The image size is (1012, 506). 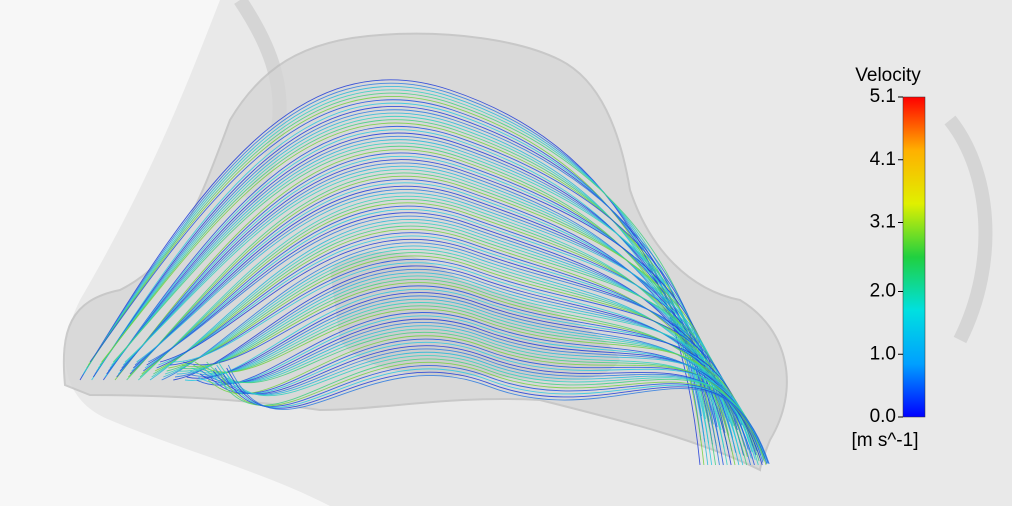 What do you see at coordinates (883, 222) in the screenshot?
I see `tick-label: 3.1` at bounding box center [883, 222].